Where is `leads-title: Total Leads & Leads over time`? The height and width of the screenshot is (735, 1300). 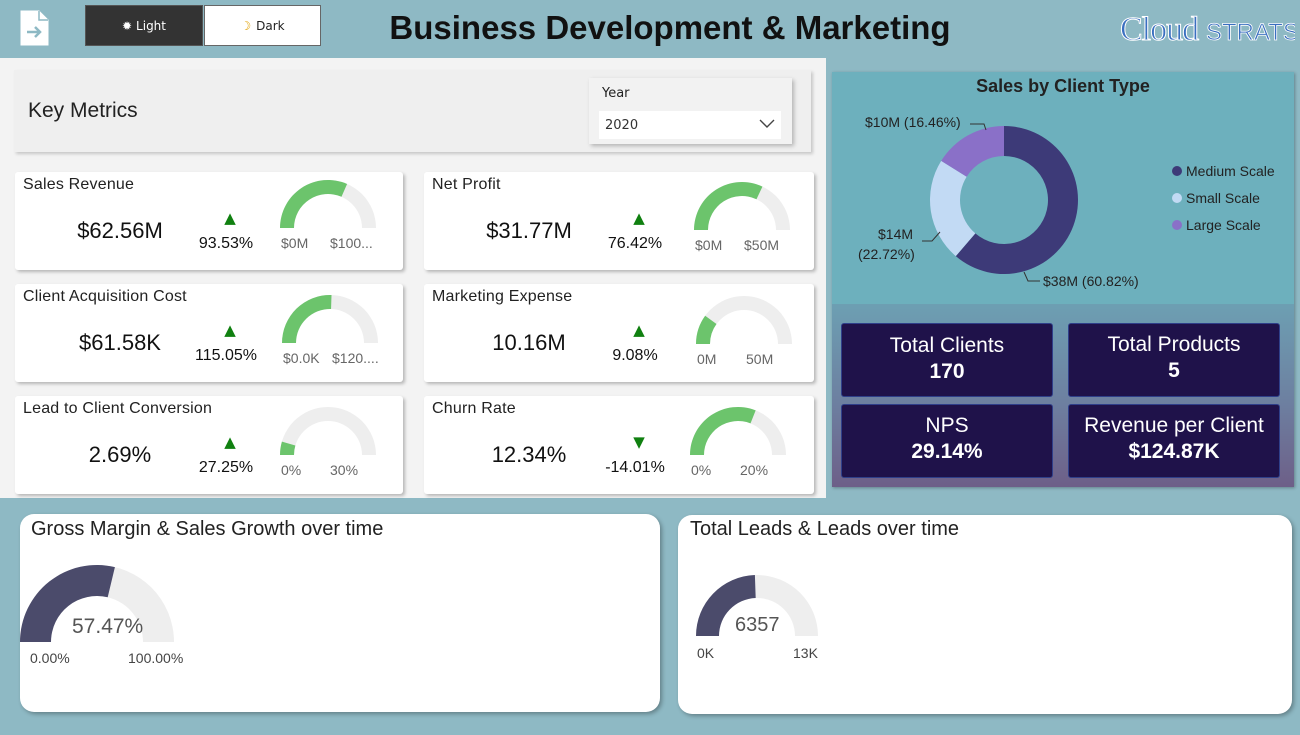
leads-title: Total Leads & Leads over time is located at coordinates (825, 529).